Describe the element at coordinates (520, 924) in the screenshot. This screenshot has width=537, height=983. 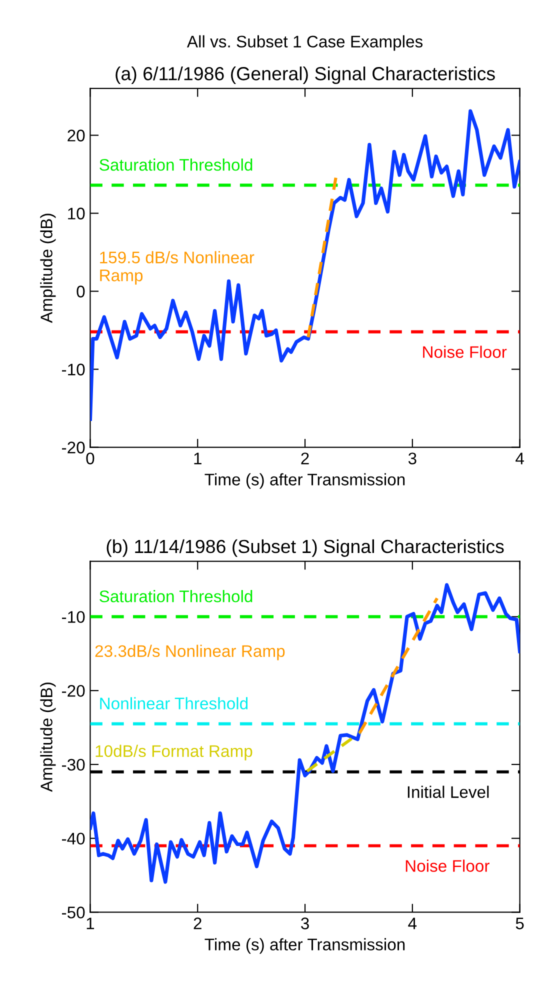
I see `x-tick-label: 5` at that location.